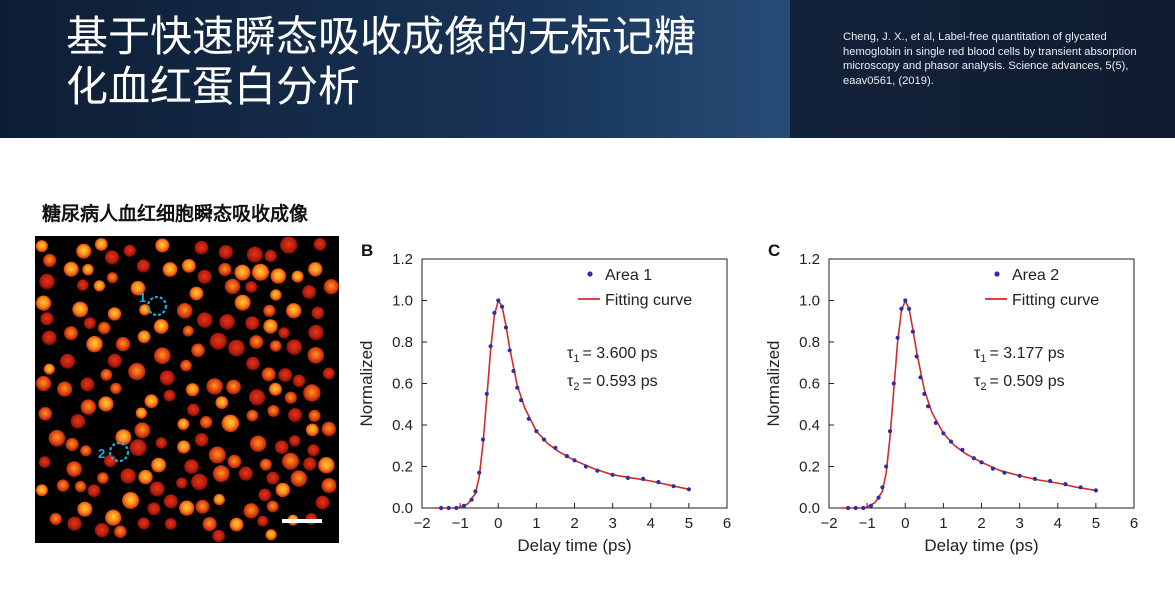 This screenshot has height=597, width=1175. Describe the element at coordinates (997, 274) in the screenshot. I see `legend-marker-points` at that location.